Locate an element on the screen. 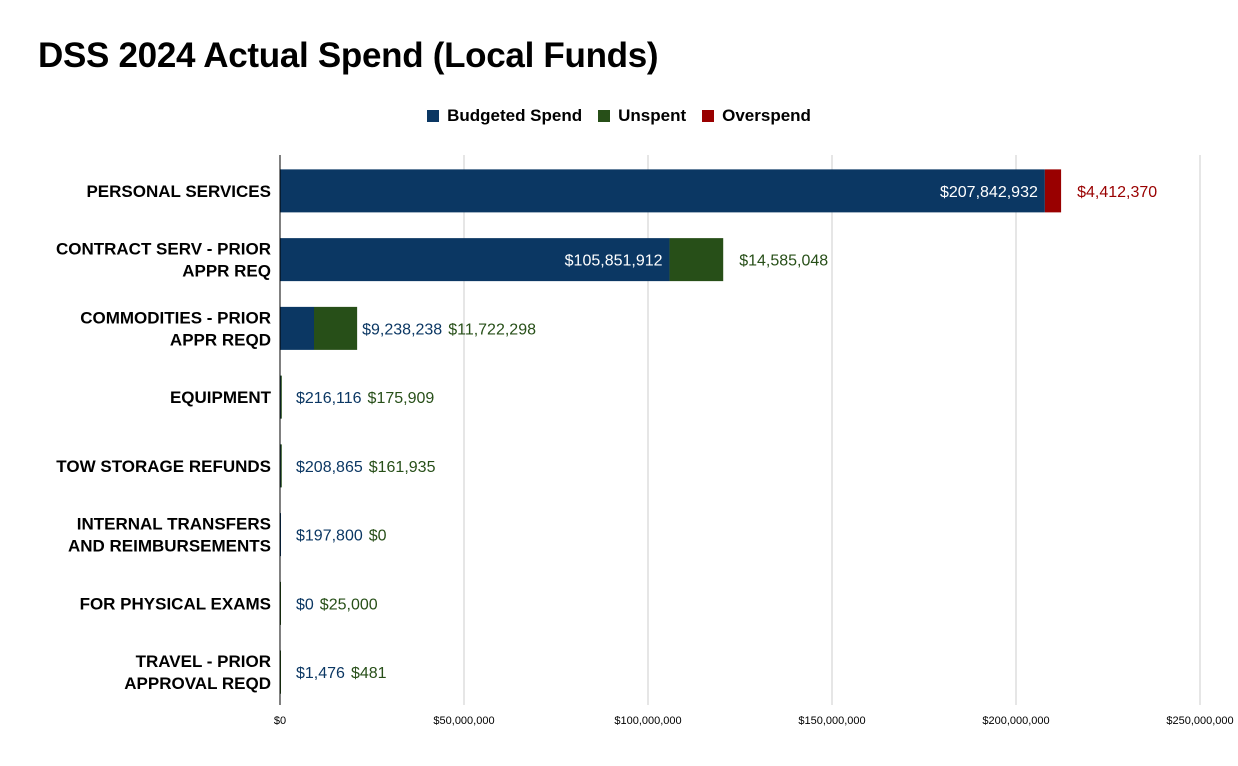 Image resolution: width=1238 pixels, height=766 pixels. data-label-budgeted: $0 is located at coordinates (305, 604).